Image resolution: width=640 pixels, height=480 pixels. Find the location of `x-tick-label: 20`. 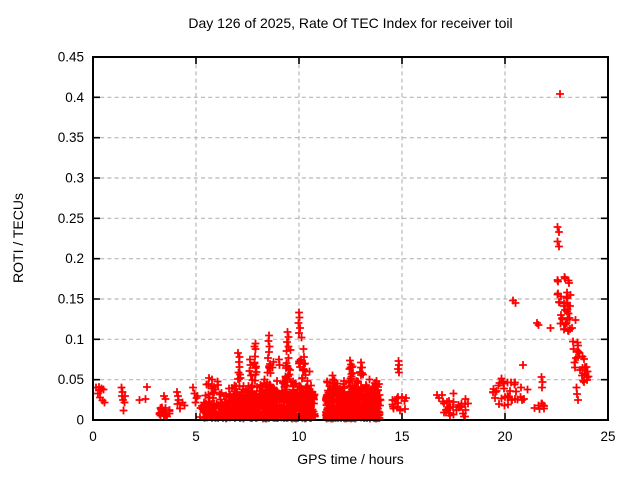

x-tick-label: 20 is located at coordinates (504, 436).